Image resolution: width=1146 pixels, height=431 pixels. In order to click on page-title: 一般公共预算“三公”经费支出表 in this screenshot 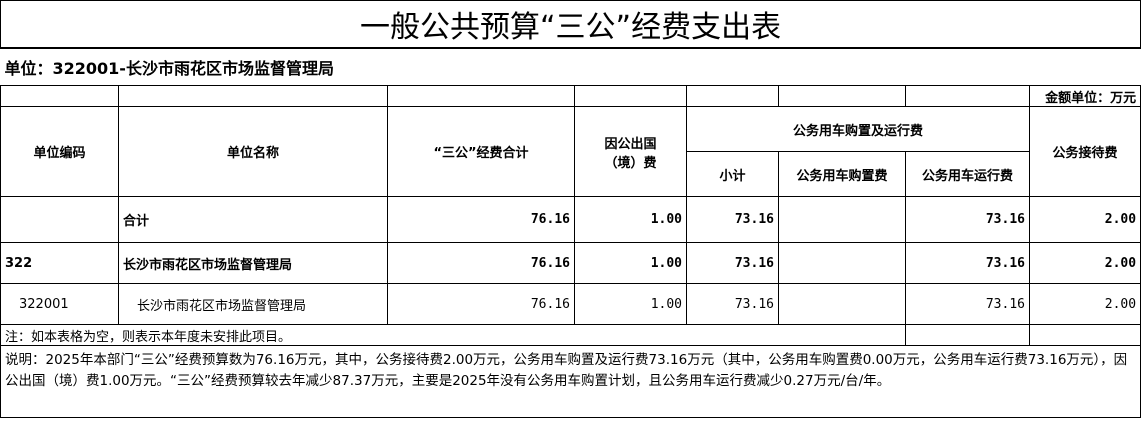, I will do `click(571, 24)`.